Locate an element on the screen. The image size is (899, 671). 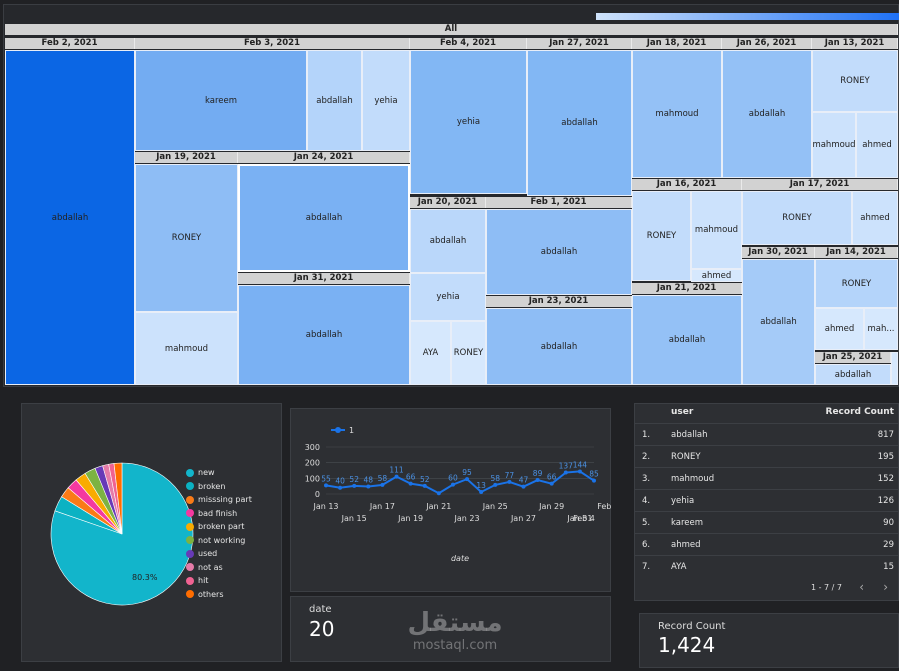
header-jan30: Jan 30, 2021 is located at coordinates (778, 252).